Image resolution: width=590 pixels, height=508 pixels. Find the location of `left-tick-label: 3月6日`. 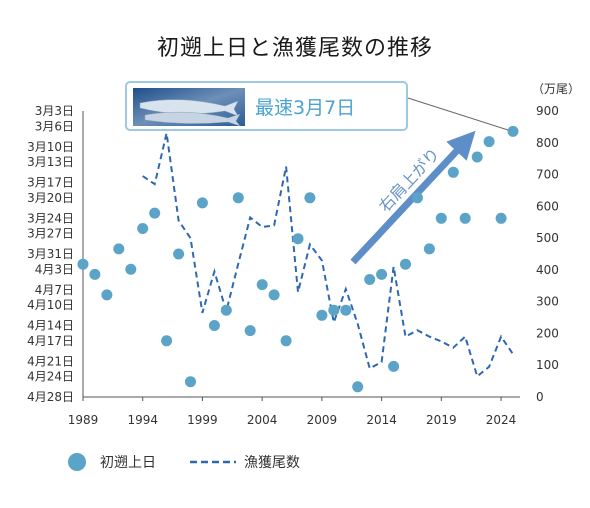

left-tick-label: 3月6日 is located at coordinates (54, 126).